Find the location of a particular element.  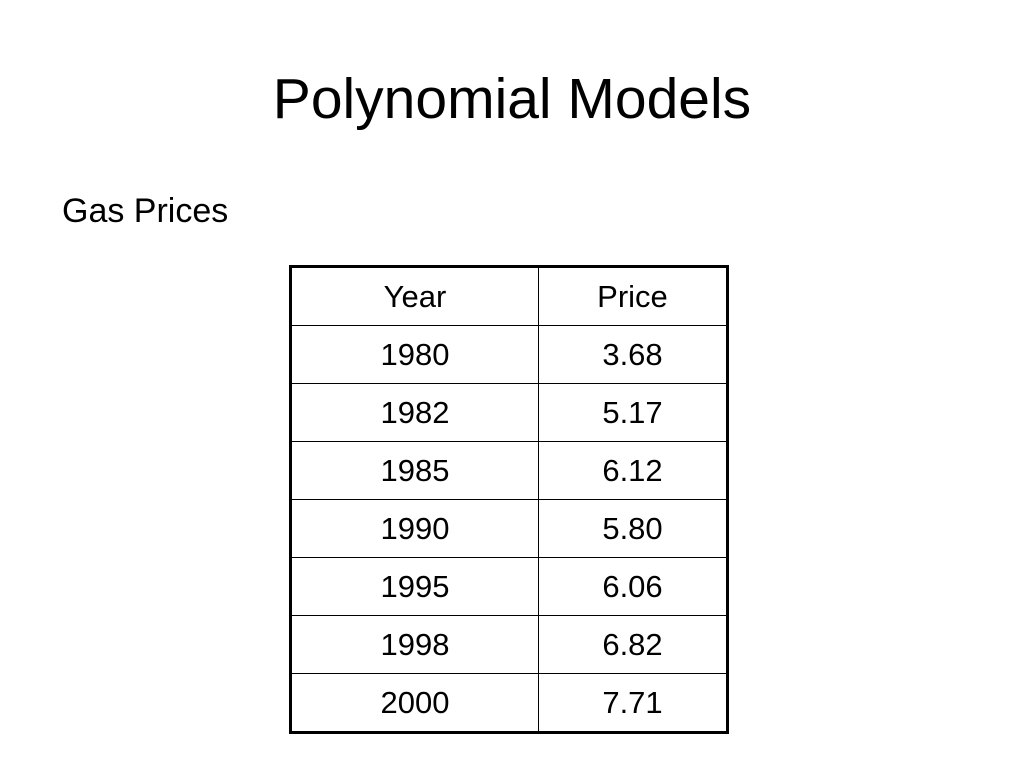

table-row: 1980 3.68 is located at coordinates (509, 354).